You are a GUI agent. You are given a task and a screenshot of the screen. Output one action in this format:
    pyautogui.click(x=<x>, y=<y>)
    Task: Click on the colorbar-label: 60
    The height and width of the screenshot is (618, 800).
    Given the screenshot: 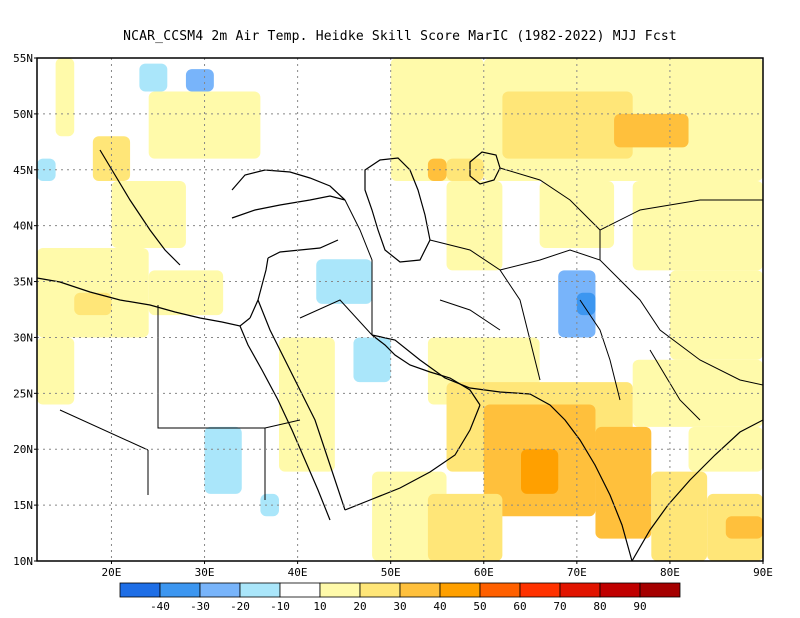 What is the action you would take?
    pyautogui.click(x=519, y=606)
    